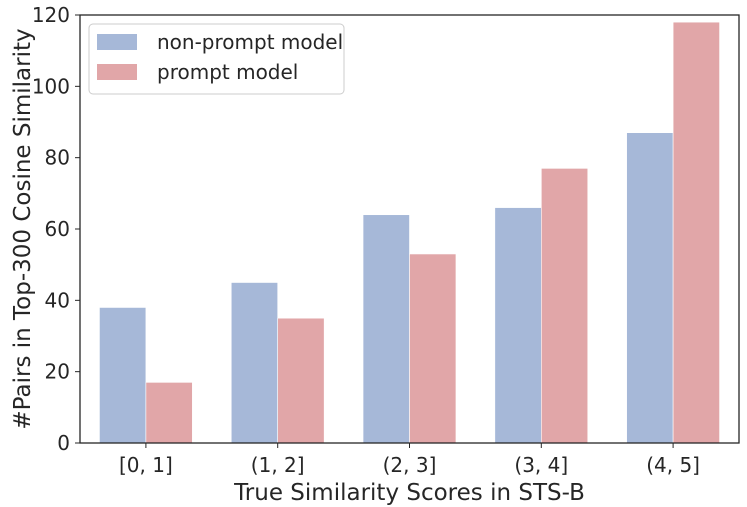 The width and height of the screenshot is (747, 507). What do you see at coordinates (51, 86) in the screenshot?
I see `y-tick-label-100: 100` at bounding box center [51, 86].